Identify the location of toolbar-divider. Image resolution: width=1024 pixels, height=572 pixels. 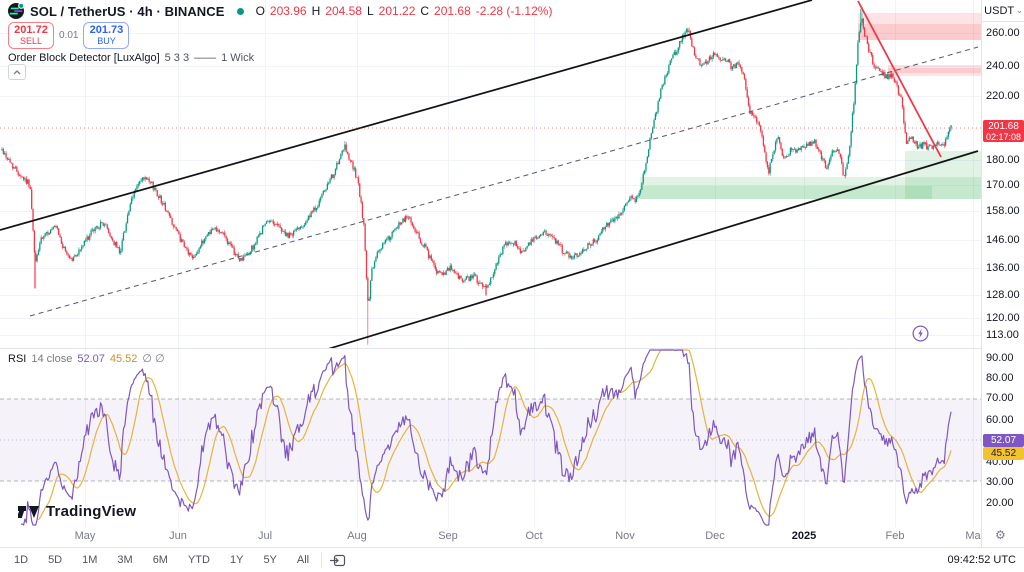
(322, 560).